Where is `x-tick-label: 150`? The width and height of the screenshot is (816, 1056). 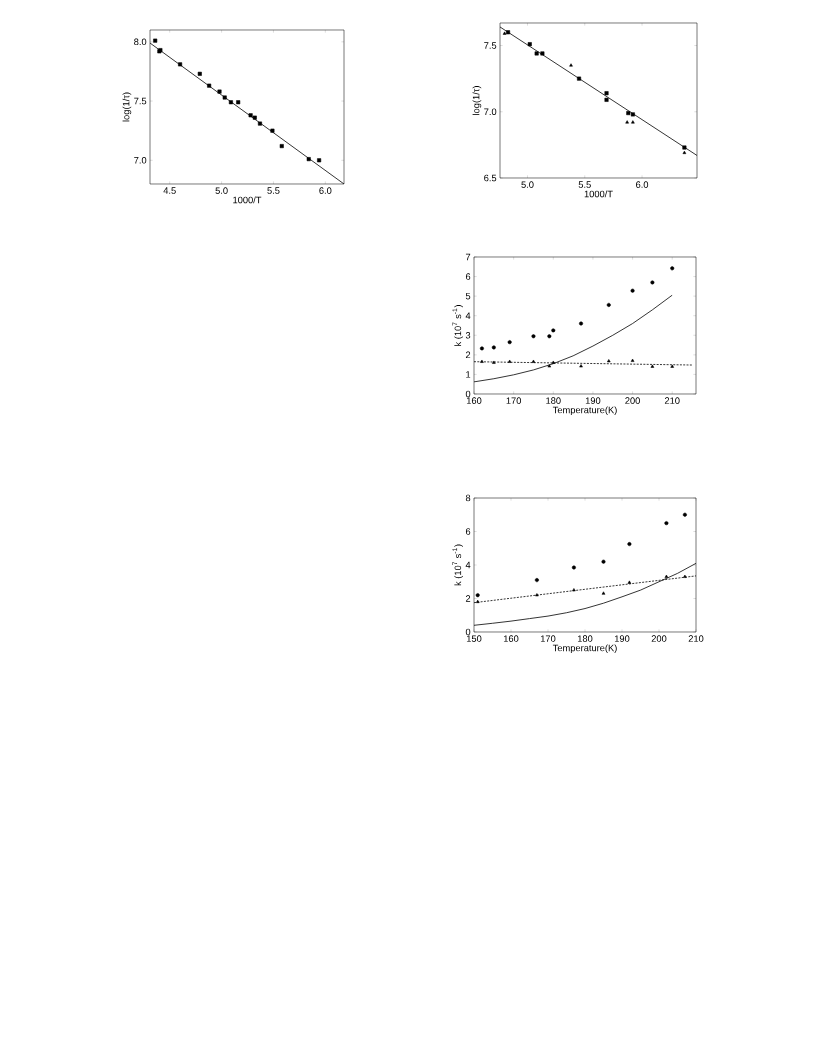 x-tick-label: 150 is located at coordinates (474, 638).